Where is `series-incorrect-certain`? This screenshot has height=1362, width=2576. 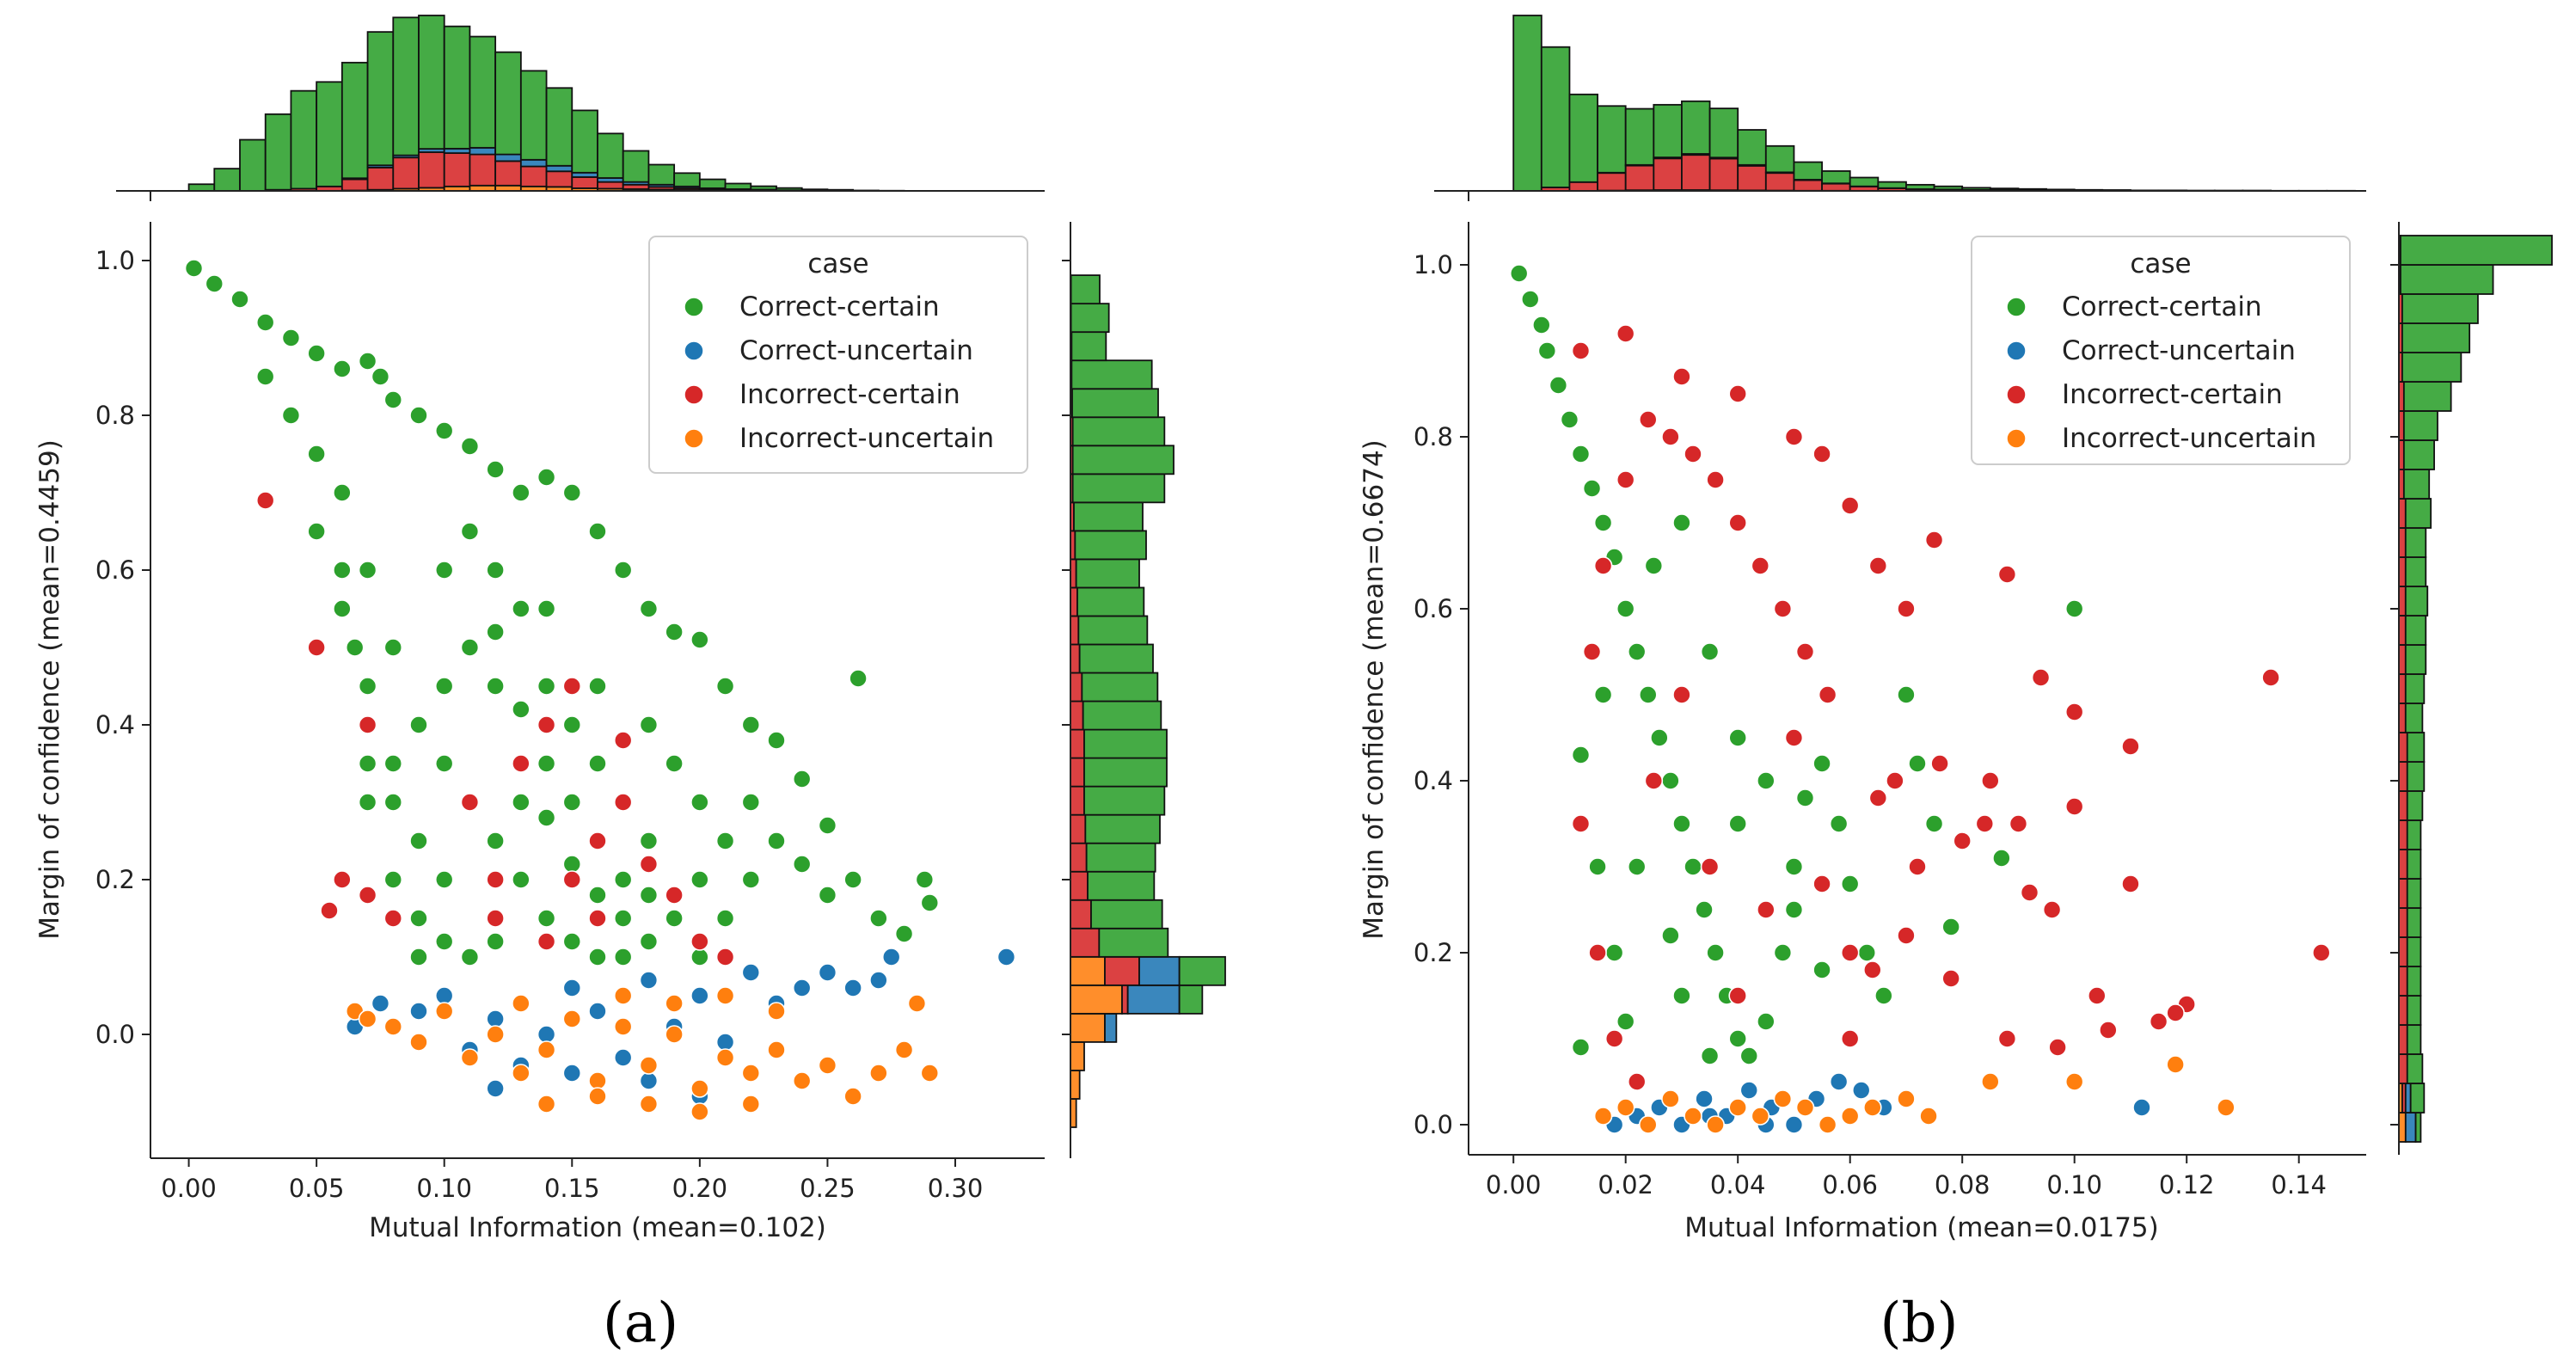
series-incorrect-certain is located at coordinates (495, 728).